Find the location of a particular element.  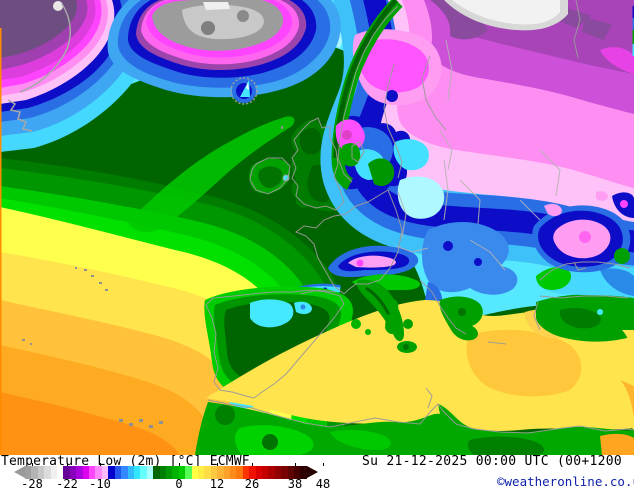

colorbar-tickmarks is located at coordinates (174, 464).